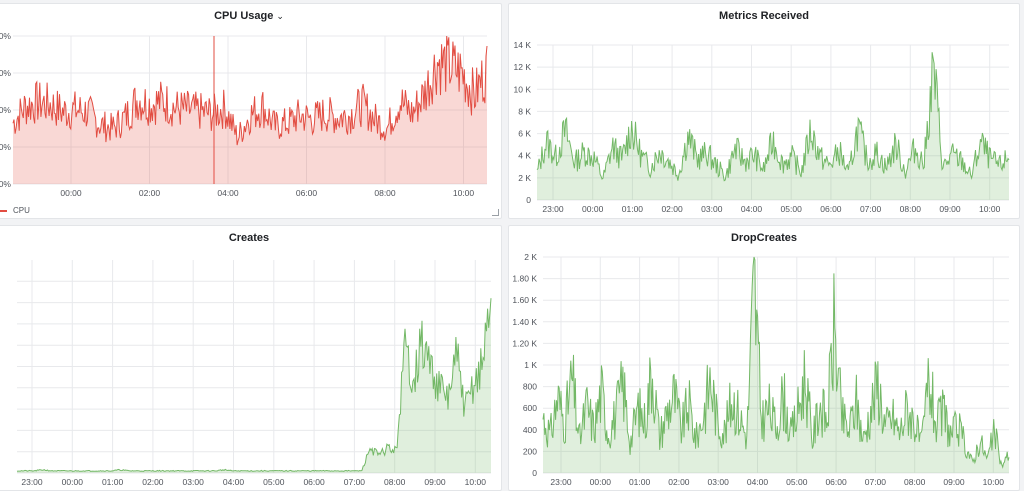 This screenshot has width=1024, height=491. Describe the element at coordinates (524, 300) in the screenshot. I see `y-tick-label: 1.60 K` at that location.